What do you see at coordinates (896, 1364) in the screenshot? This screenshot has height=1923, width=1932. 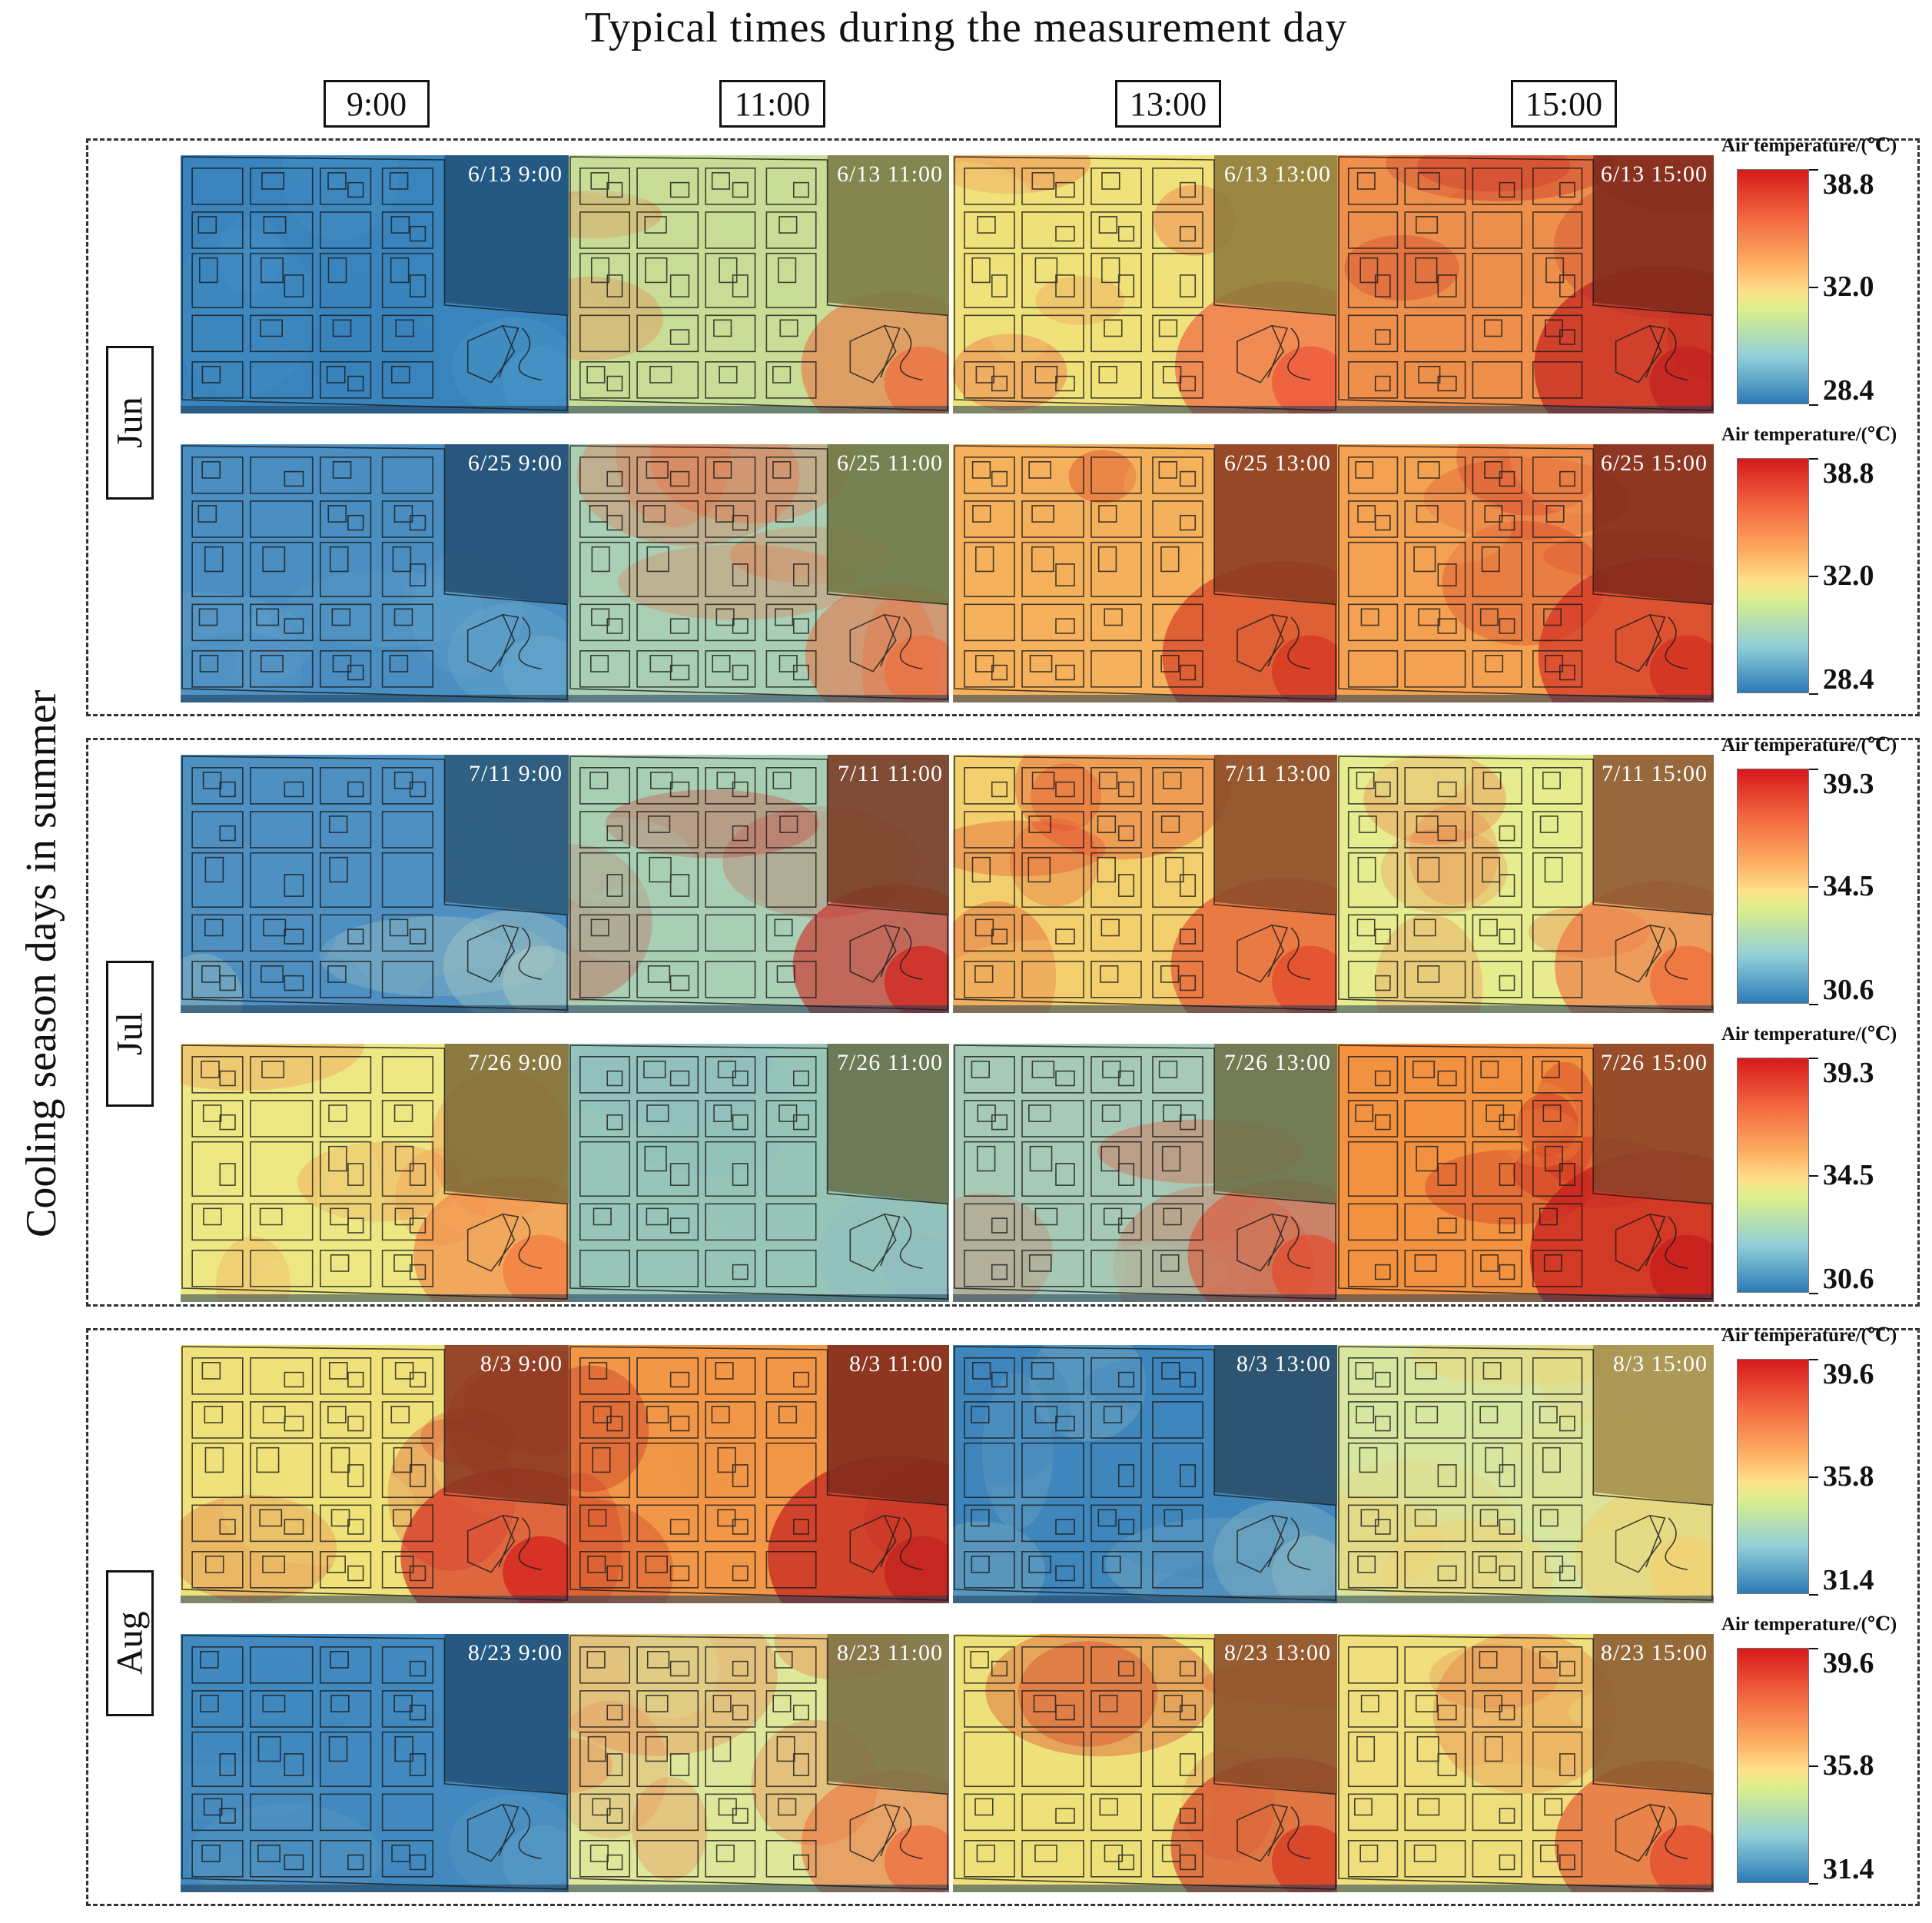 I see `panel-timestamp: 8/3 11:00` at bounding box center [896, 1364].